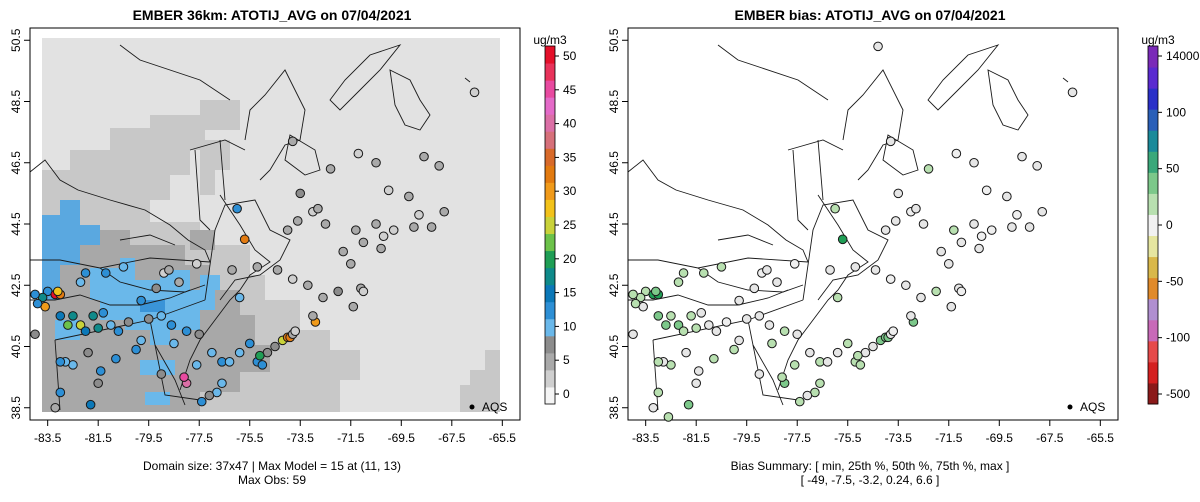 This screenshot has height=502, width=1200. Describe the element at coordinates (570, 225) in the screenshot. I see `colorbar-tick-label: 25` at that location.